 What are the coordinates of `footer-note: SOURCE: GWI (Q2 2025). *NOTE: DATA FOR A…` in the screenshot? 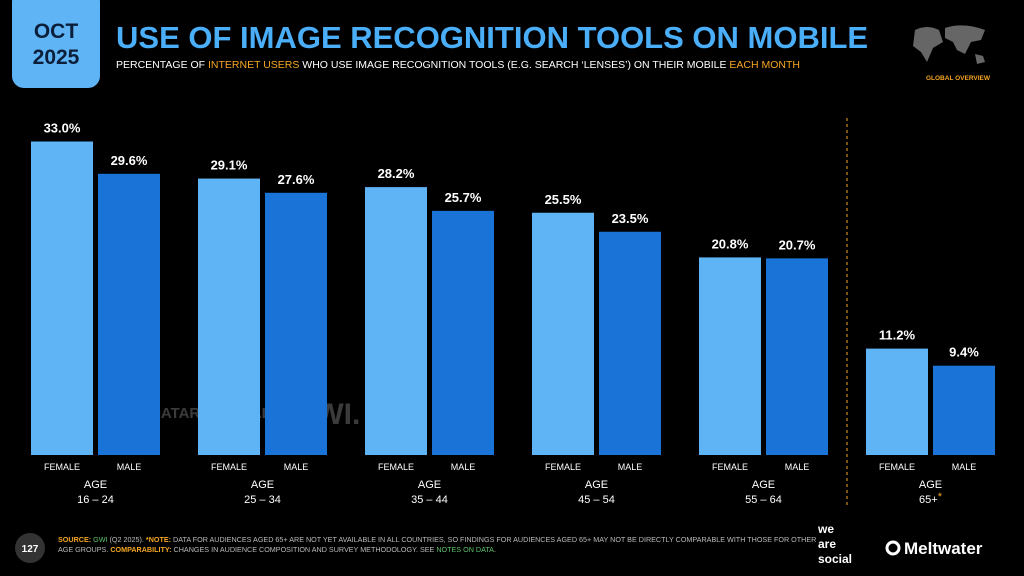 It's located at (438, 545).